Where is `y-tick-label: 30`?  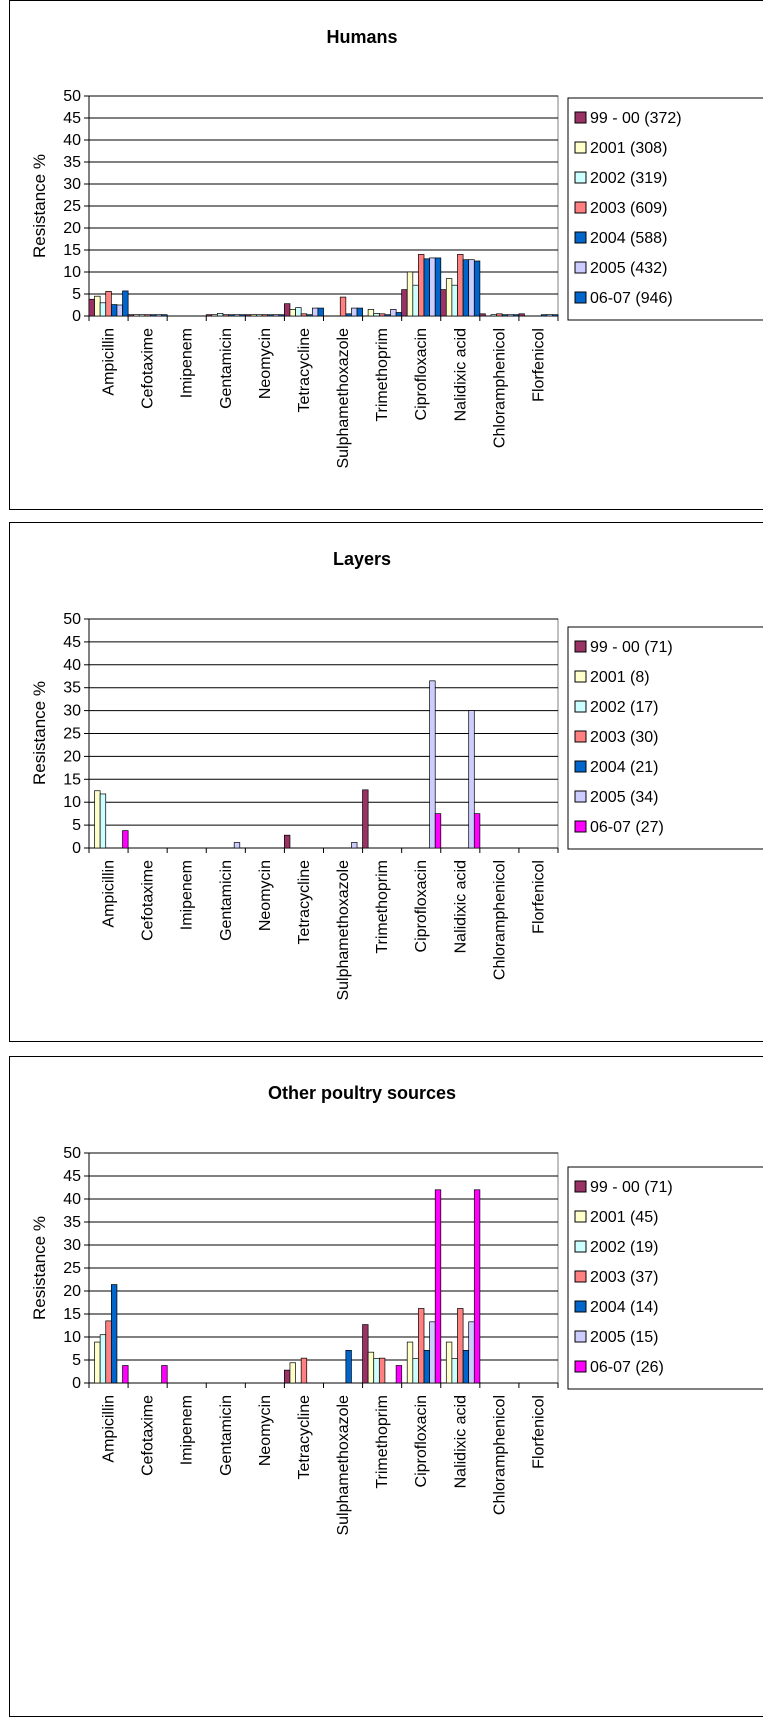
y-tick-label: 30 is located at coordinates (72, 184).